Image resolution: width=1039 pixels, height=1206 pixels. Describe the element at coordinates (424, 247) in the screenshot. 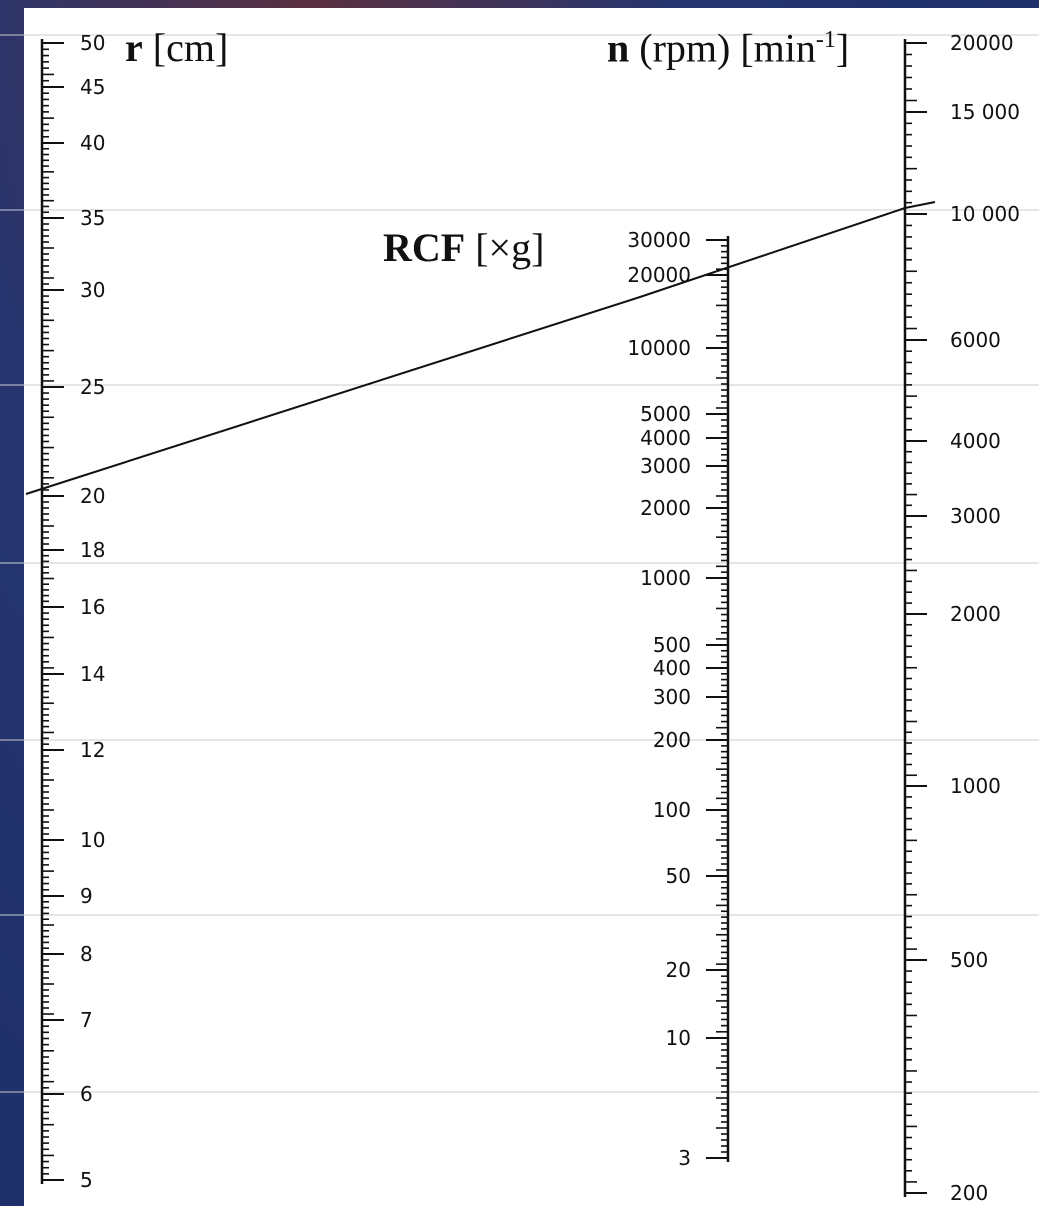

I see `rcf-symbol: RCF` at that location.